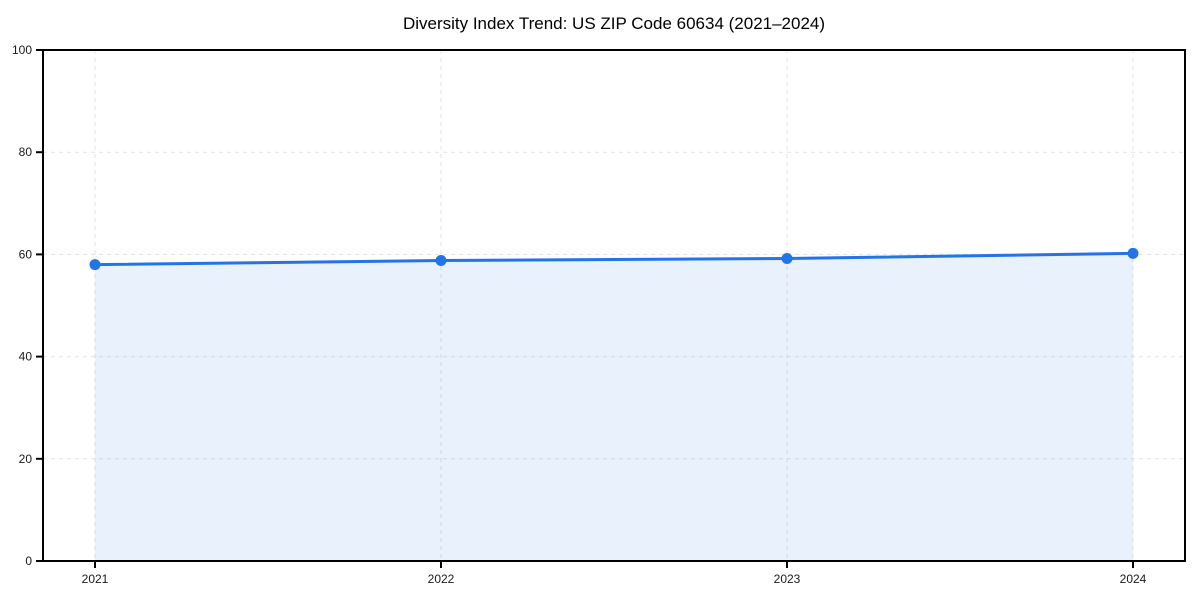 The height and width of the screenshot is (600, 1200). Describe the element at coordinates (26, 152) in the screenshot. I see `y-tick-label: 80` at that location.